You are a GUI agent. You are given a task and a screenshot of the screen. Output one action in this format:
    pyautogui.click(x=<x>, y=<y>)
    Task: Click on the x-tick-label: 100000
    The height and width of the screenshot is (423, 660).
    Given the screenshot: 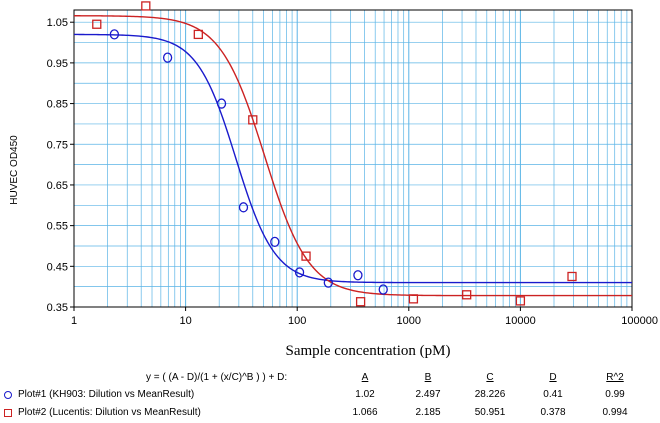 What is the action you would take?
    pyautogui.click(x=639, y=321)
    